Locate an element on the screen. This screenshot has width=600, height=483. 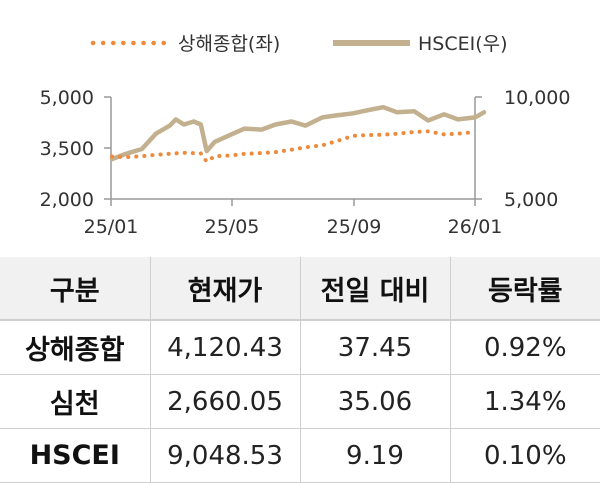
column-header: 구분 is located at coordinates (75, 289).